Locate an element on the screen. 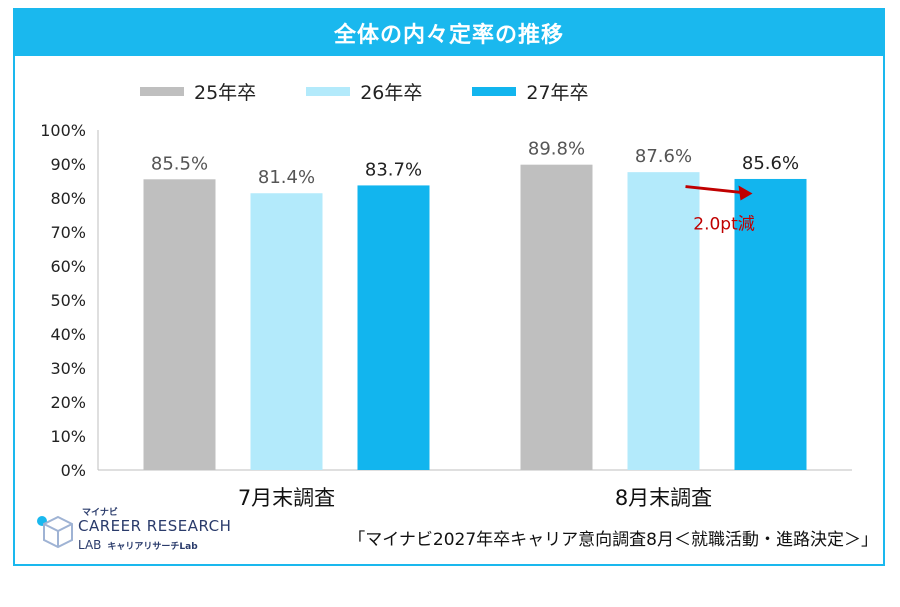 The image size is (900, 607). y-tick-label: 10% is located at coordinates (68, 436).